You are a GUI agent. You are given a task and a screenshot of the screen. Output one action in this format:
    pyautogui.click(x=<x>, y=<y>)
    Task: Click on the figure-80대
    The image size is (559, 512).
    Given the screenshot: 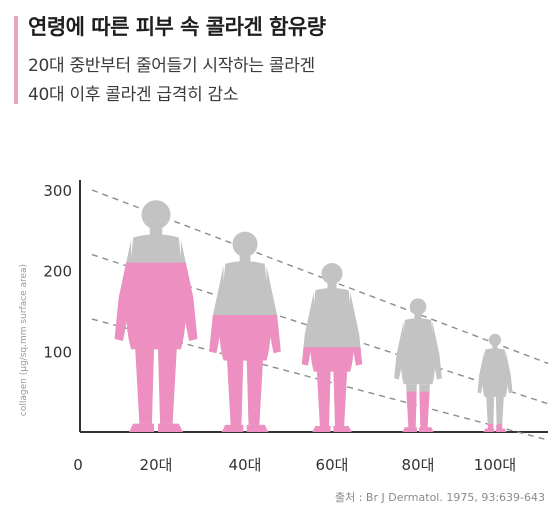 What is the action you would take?
    pyautogui.click(x=418, y=365)
    